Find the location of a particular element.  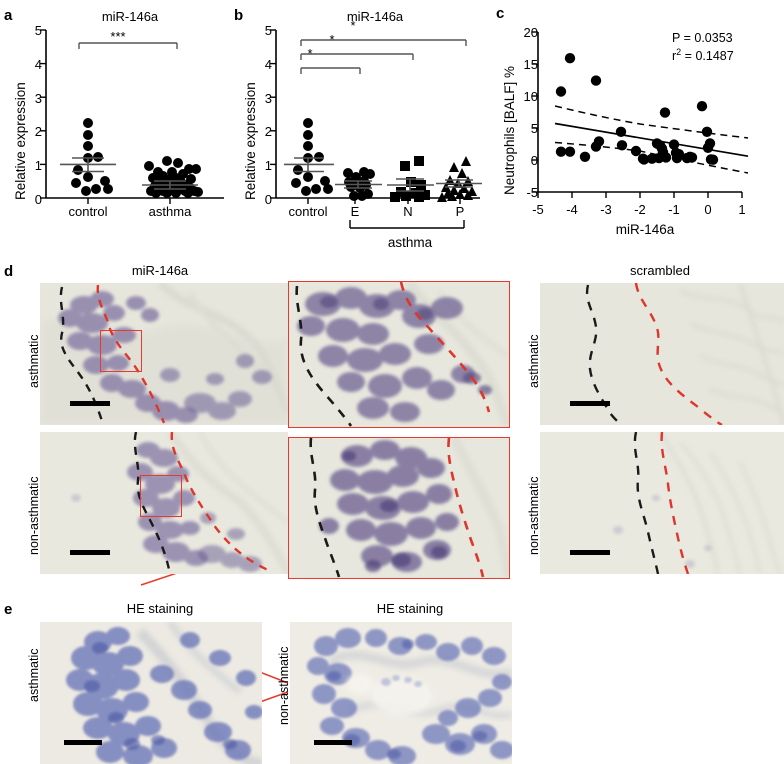

panel-d-image-asthmatic-mir is located at coordinates (164, 354).